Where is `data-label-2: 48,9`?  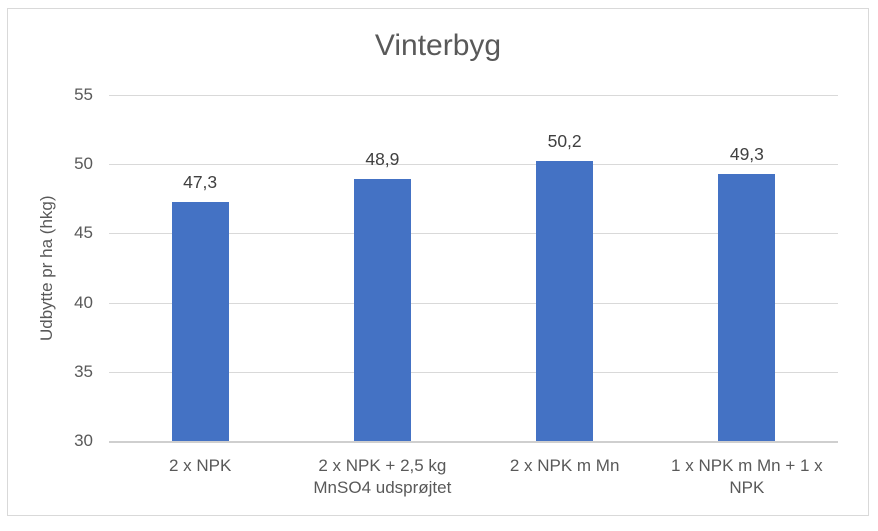
data-label-2: 48,9 is located at coordinates (382, 159).